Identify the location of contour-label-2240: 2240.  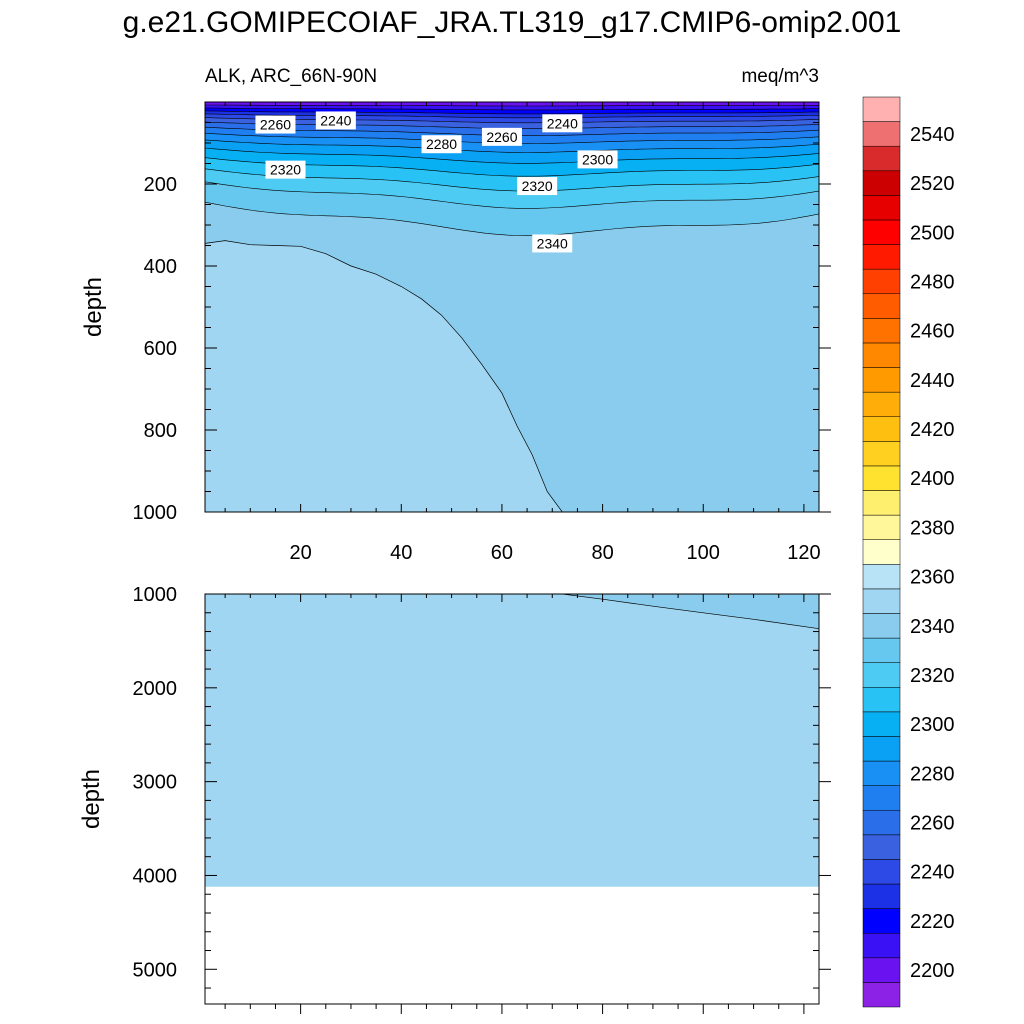
(562, 123).